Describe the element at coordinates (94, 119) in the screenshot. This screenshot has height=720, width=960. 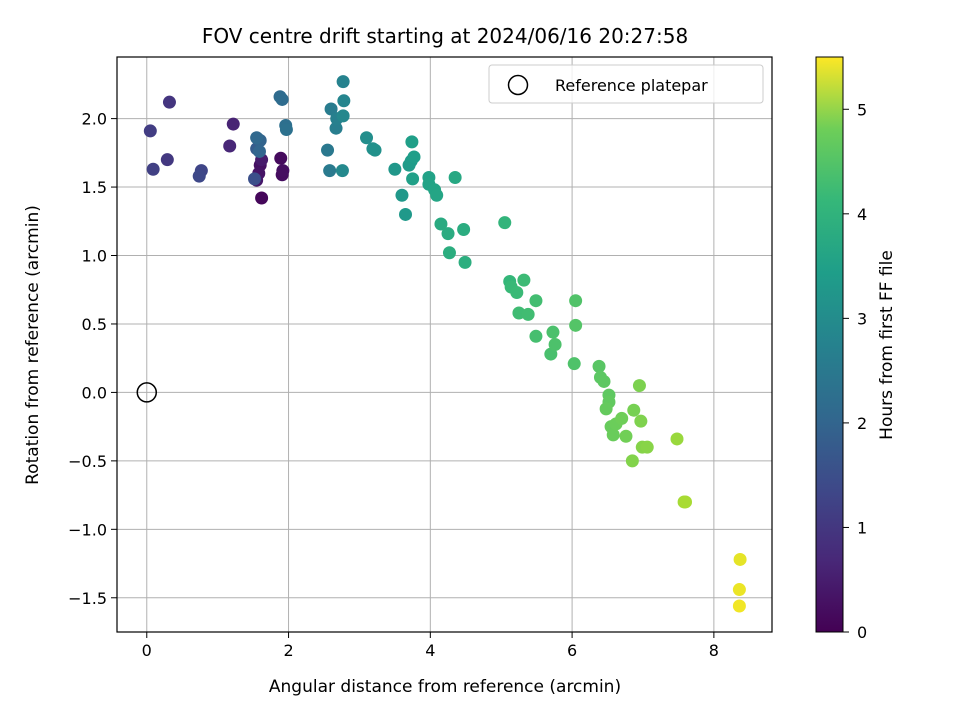
I see `y-tick-label: 2.0` at that location.